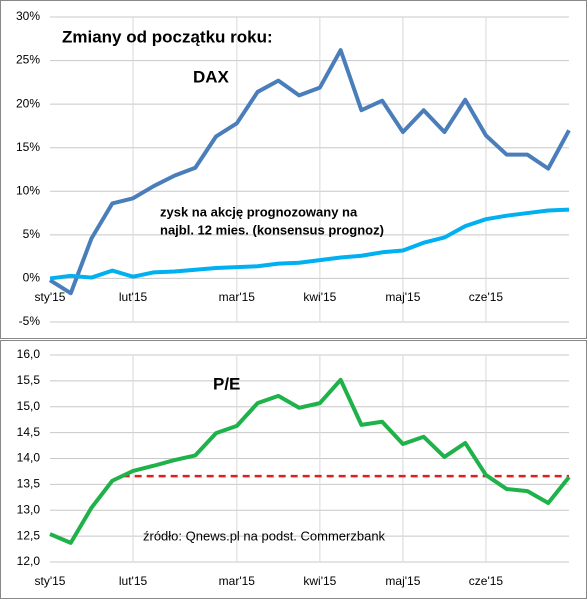 The width and height of the screenshot is (587, 600). What do you see at coordinates (29, 406) in the screenshot?
I see `y-tick-label: 15,0` at bounding box center [29, 406].